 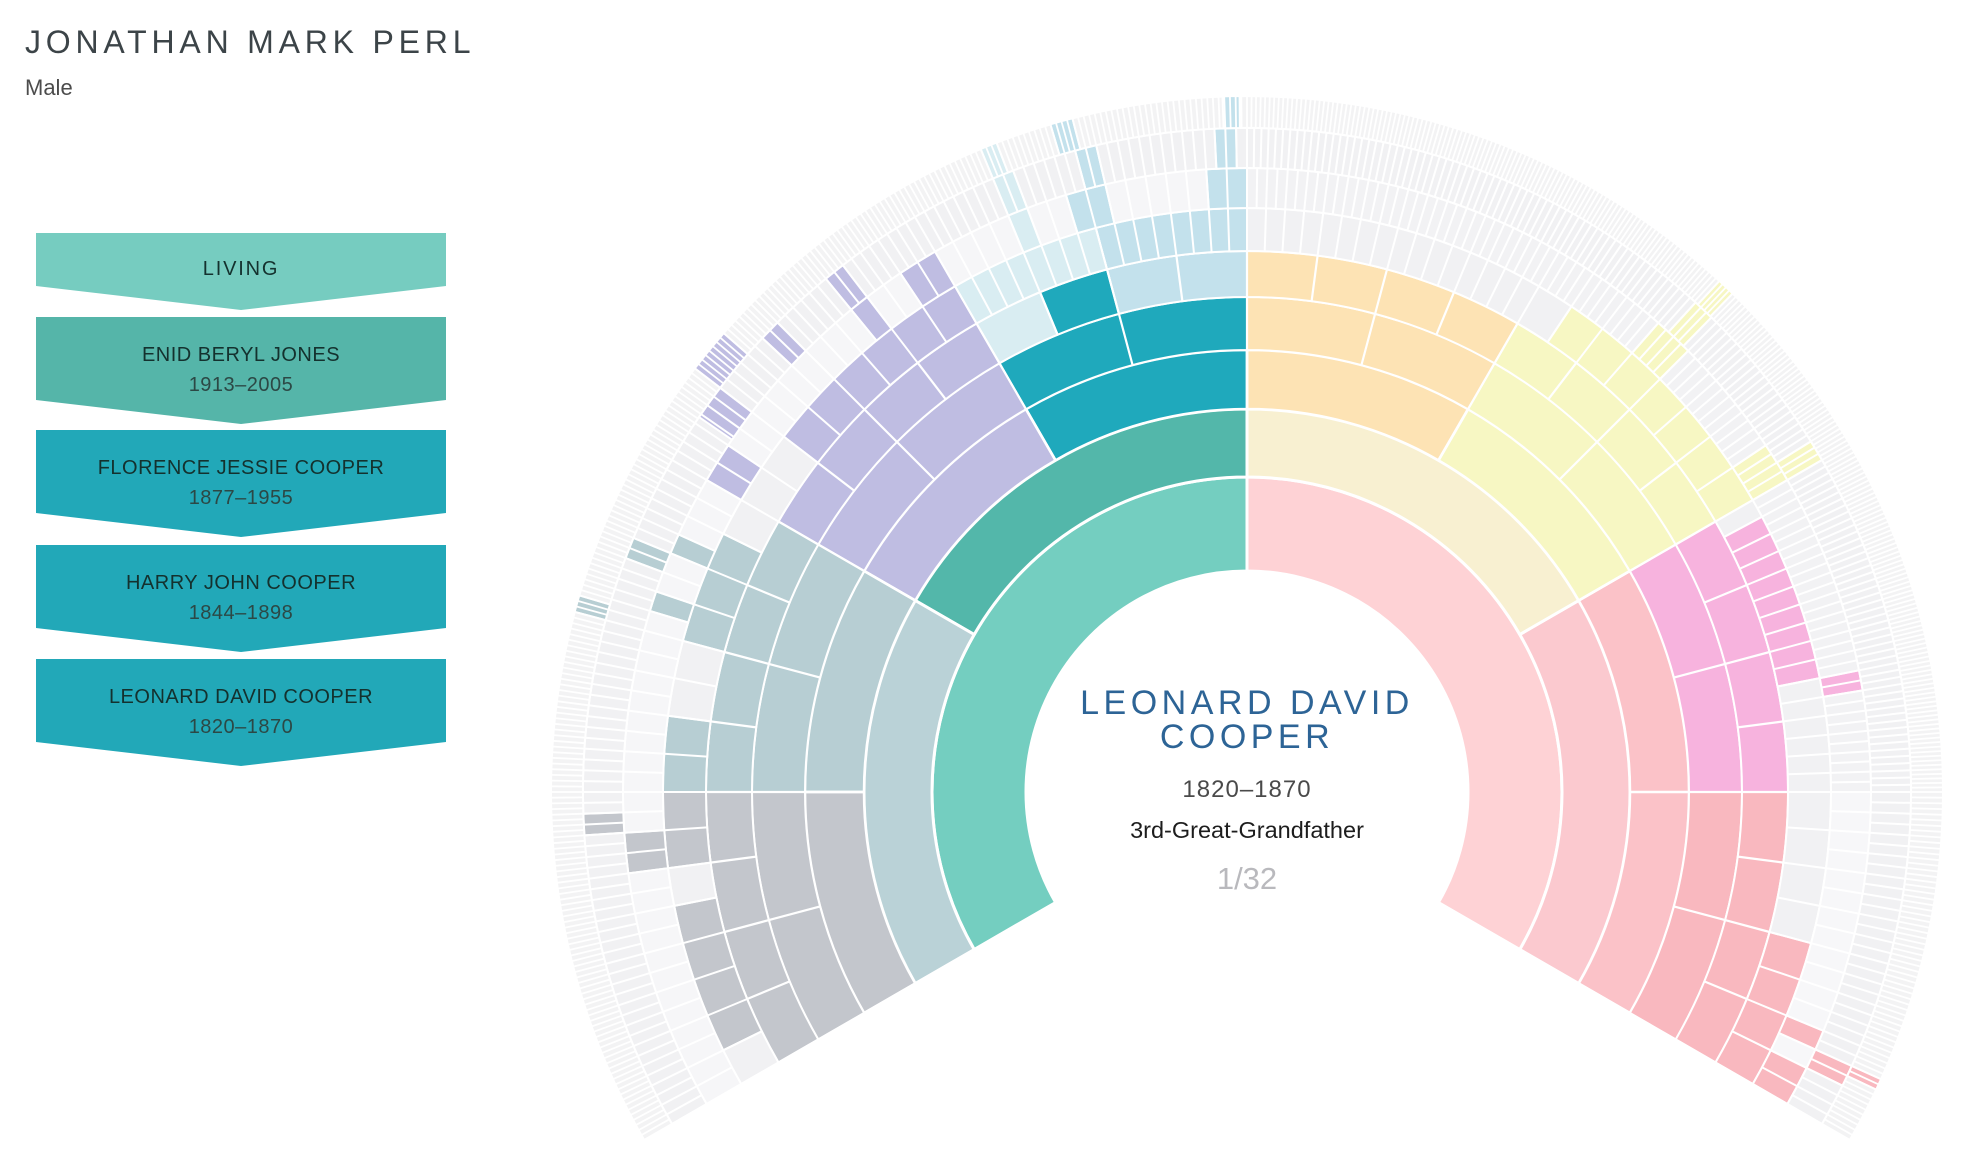 What do you see at coordinates (1247, 830) in the screenshot?
I see `svg-text: 3rd-Great-Grandfather` at bounding box center [1247, 830].